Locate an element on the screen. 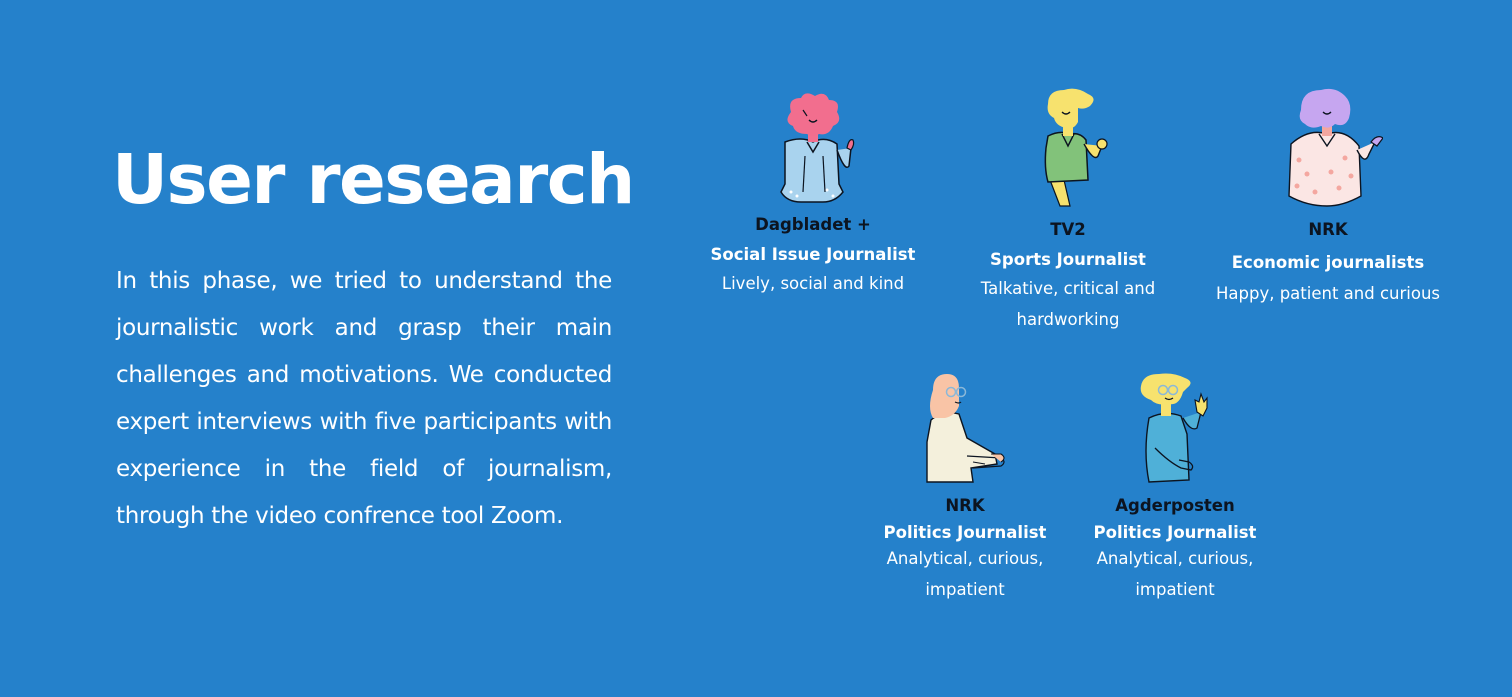 This screenshot has width=1512, height=697. waving-person-with-glasses-icon is located at coordinates (1174, 428).